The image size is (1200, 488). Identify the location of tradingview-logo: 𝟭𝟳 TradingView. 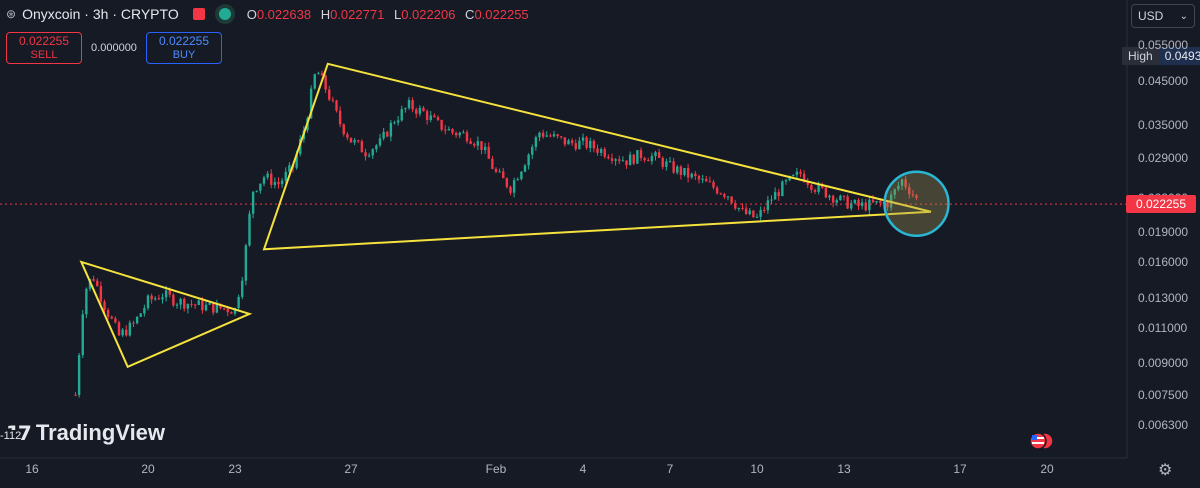
(85, 433).